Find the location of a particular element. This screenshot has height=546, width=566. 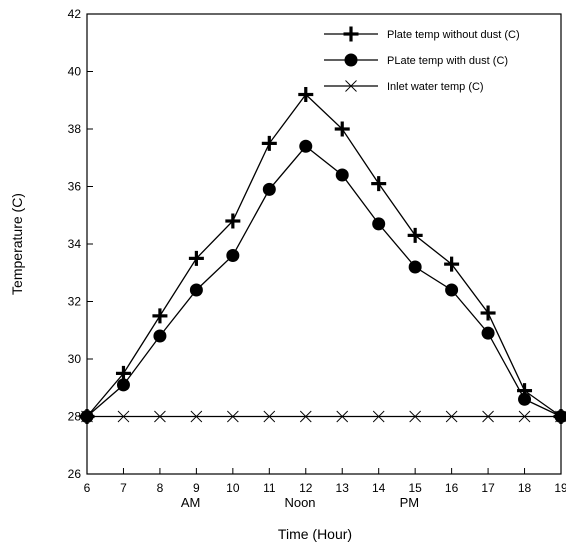

y-tick-label: 30 is located at coordinates (75, 359).